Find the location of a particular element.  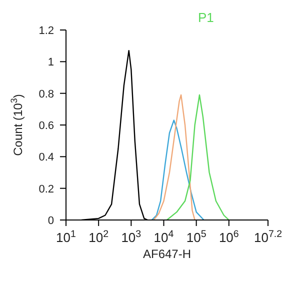

text: P1 is located at coordinates (206, 17).